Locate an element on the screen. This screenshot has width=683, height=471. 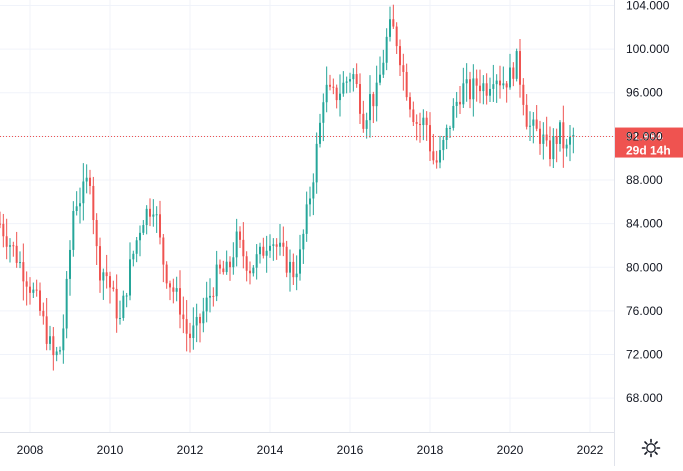
y-tick-label: 72.000 is located at coordinates (644, 355).